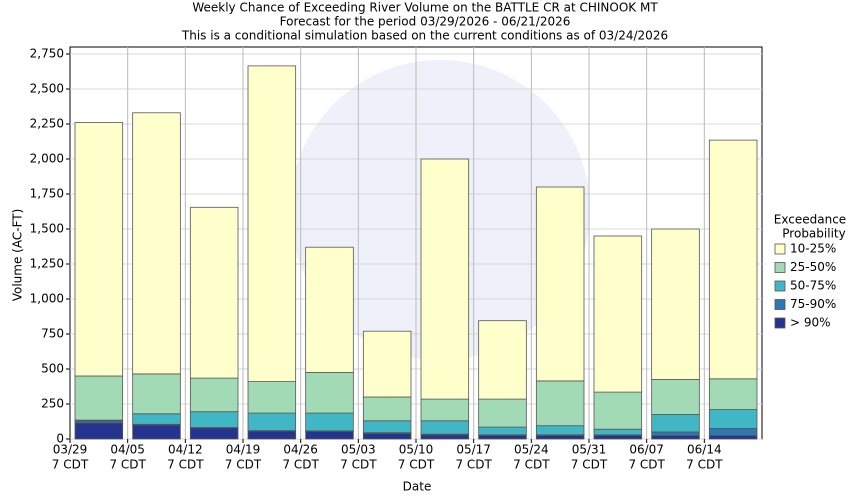  I want to click on x-tick-label: 05/31, so click(589, 450).